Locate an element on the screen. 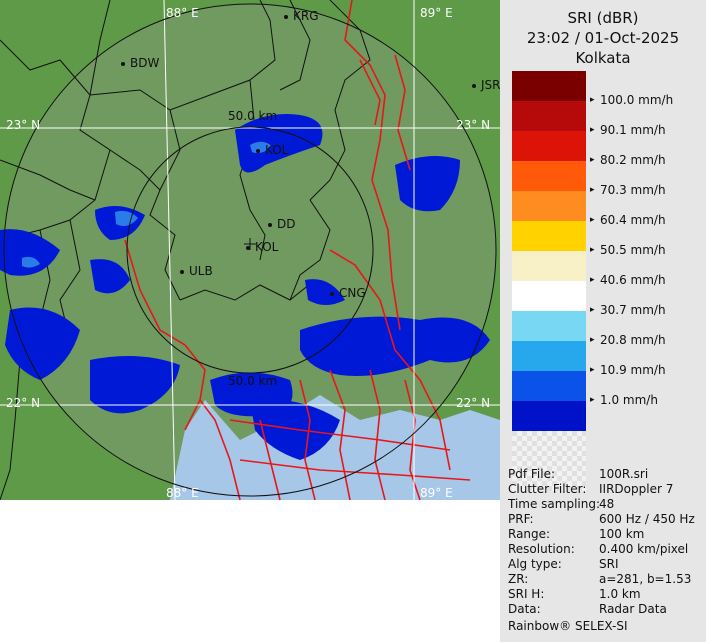 The image size is (706, 642). lat-label-23-right: 23° N is located at coordinates (473, 125).